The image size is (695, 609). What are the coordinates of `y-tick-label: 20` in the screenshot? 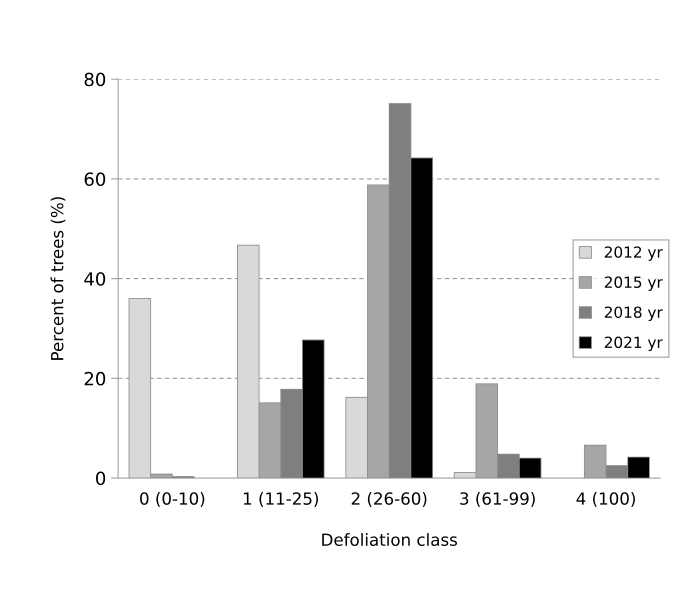 It's located at (95, 379).